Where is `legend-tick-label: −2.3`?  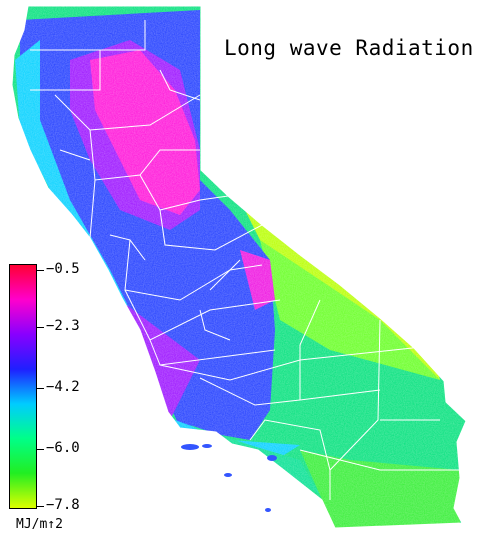 legend-tick-label: −2.3 is located at coordinates (63, 326).